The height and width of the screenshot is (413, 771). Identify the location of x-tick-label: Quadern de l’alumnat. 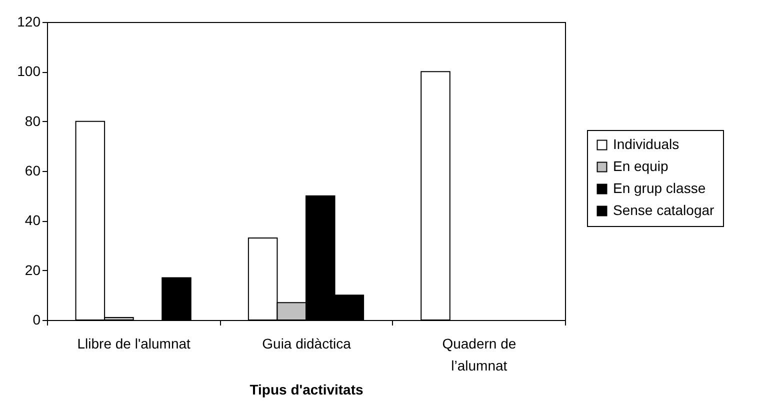
(479, 355).